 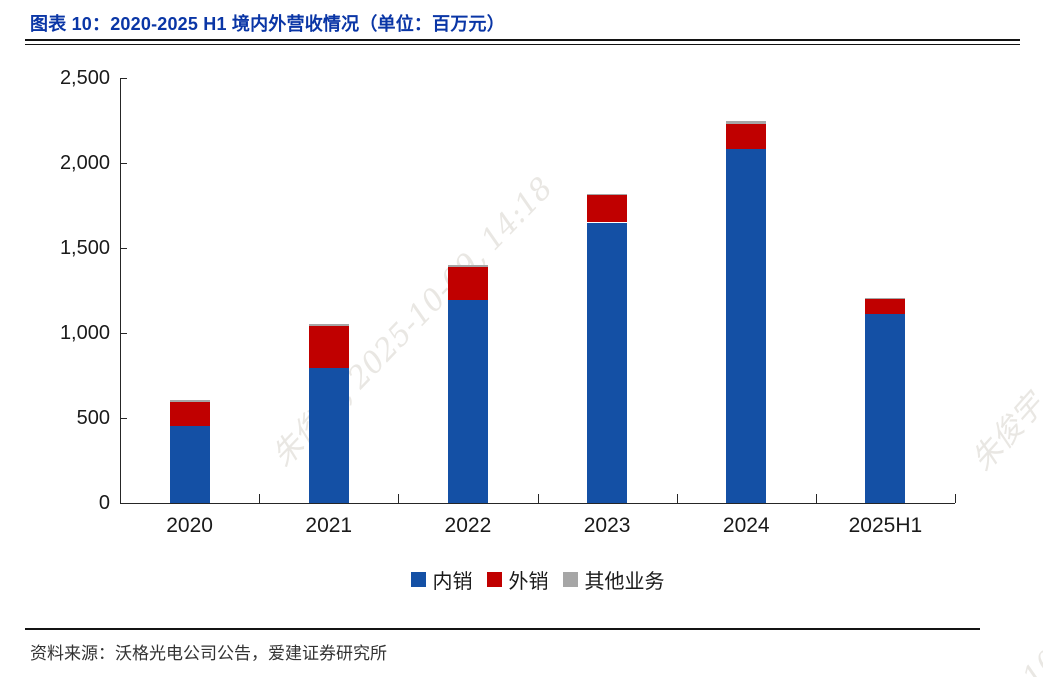 I want to click on x-axis-category-label: 2020, so click(x=189, y=525).